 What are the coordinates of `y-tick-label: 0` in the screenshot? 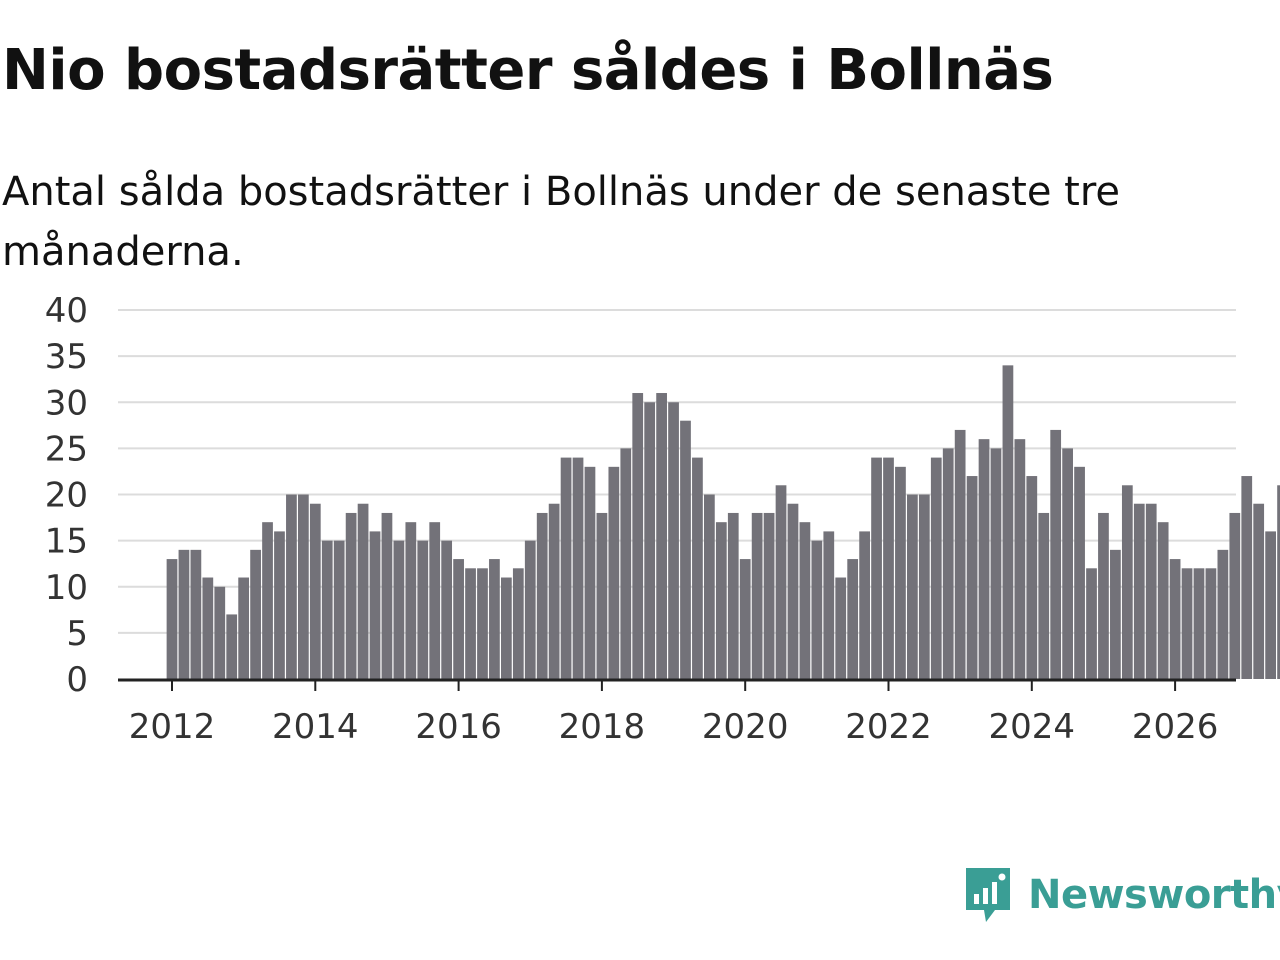 It's located at (77, 680).